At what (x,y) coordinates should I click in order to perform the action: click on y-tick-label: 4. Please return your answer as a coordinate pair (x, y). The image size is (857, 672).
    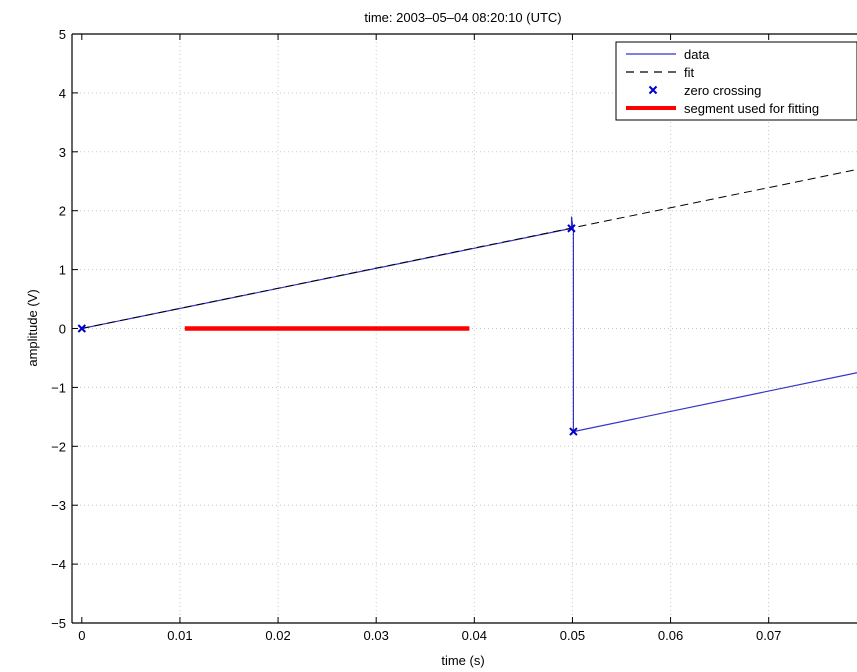
    Looking at the image, I should click on (62, 93).